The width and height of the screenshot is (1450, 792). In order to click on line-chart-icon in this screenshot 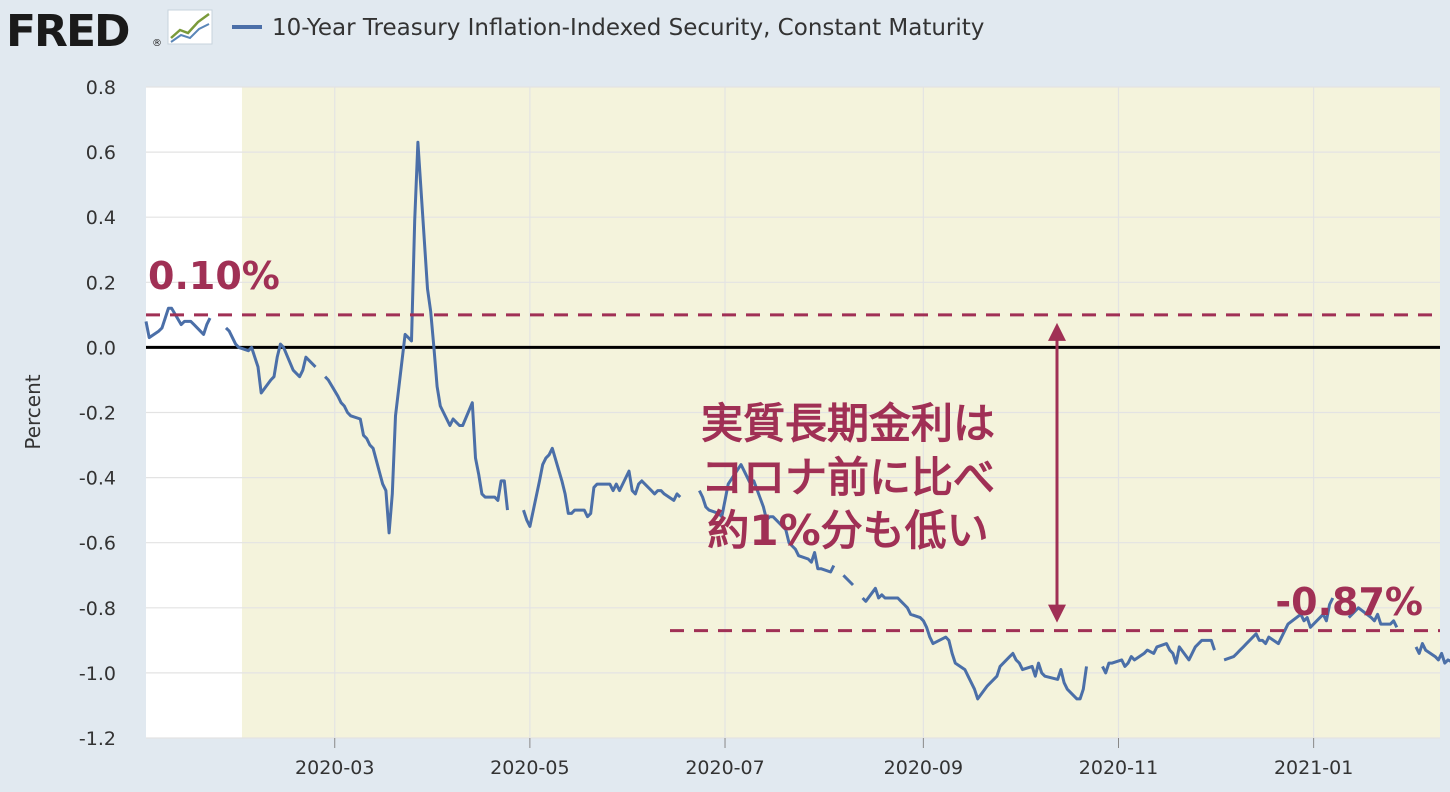, I will do `click(190, 27)`.